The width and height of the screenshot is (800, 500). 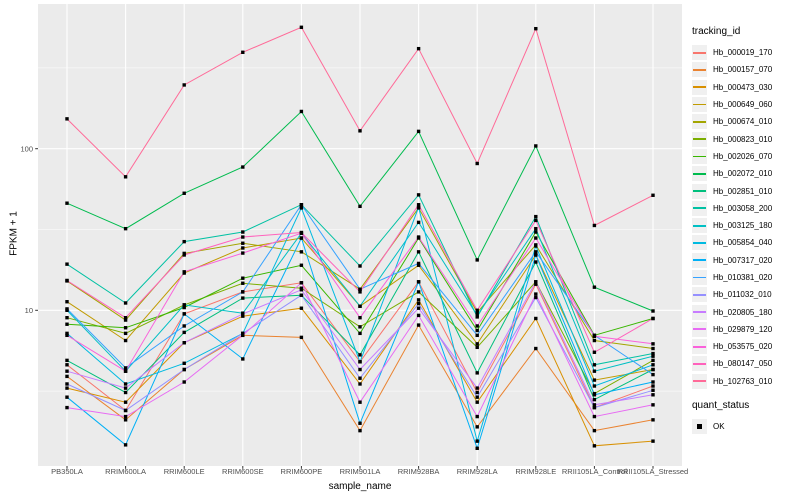 What do you see at coordinates (477, 471) in the screenshot?
I see `x-tick-label: RRIM928LA` at bounding box center [477, 471].